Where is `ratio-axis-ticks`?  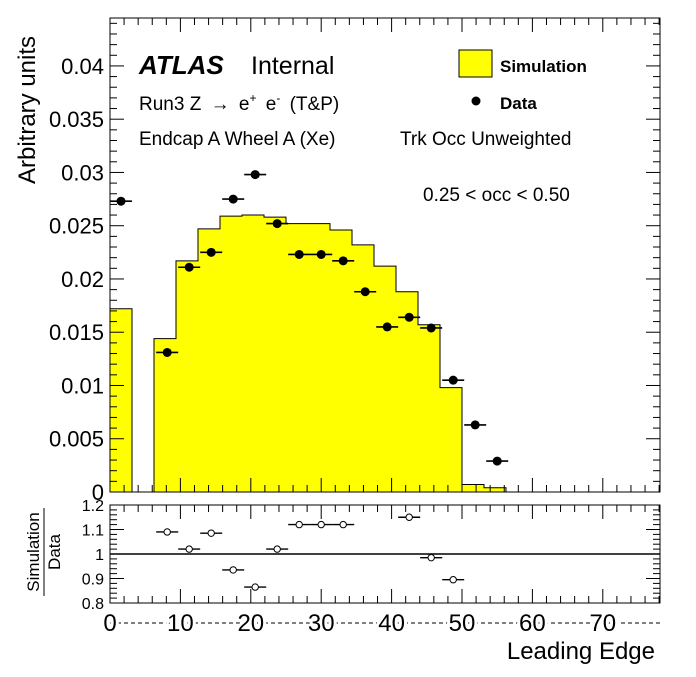 ratio-axis-ticks is located at coordinates (384, 564).